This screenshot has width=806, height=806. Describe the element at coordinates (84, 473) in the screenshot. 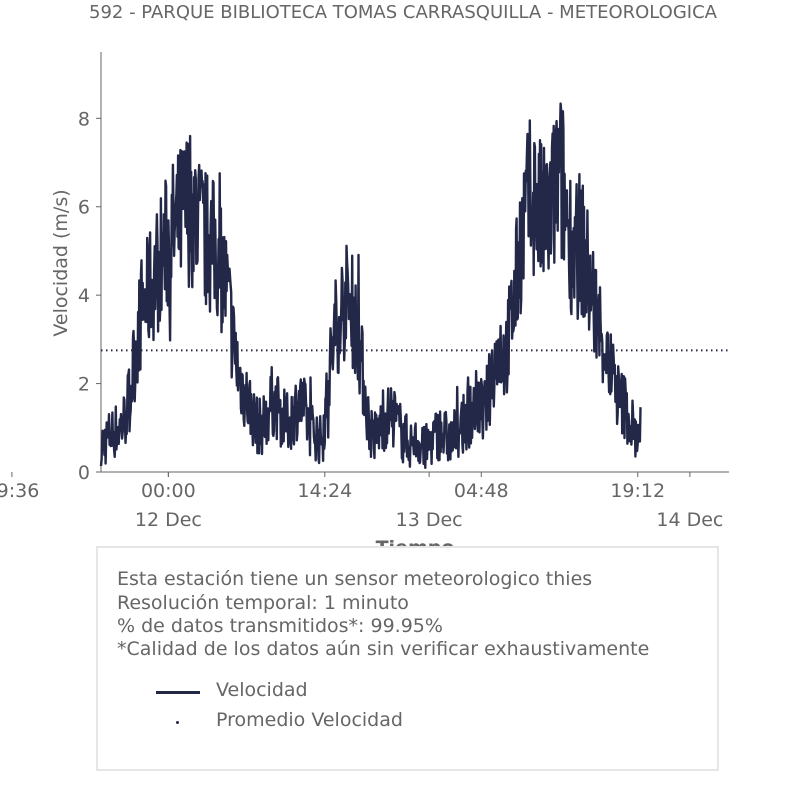

I see `y-tick-label: 0` at that location.